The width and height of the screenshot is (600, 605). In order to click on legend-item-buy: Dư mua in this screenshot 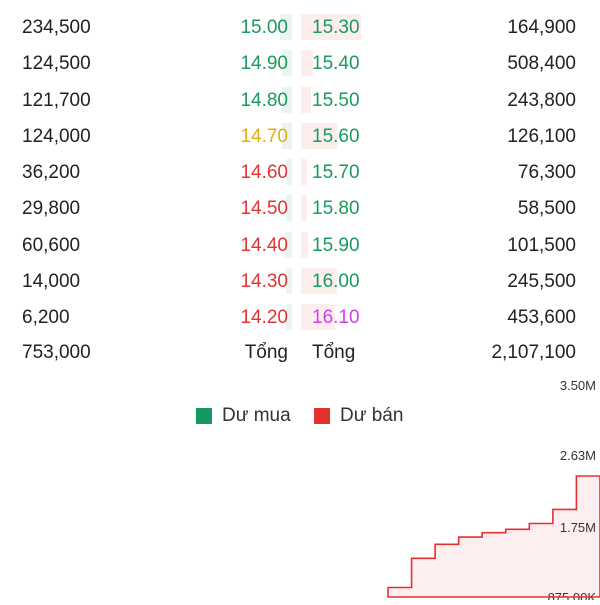, I will do `click(243, 416)`.